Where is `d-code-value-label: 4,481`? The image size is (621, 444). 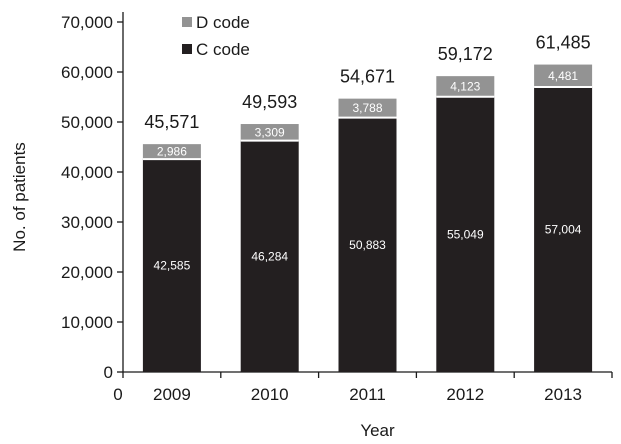 d-code-value-label: 4,481 is located at coordinates (563, 76).